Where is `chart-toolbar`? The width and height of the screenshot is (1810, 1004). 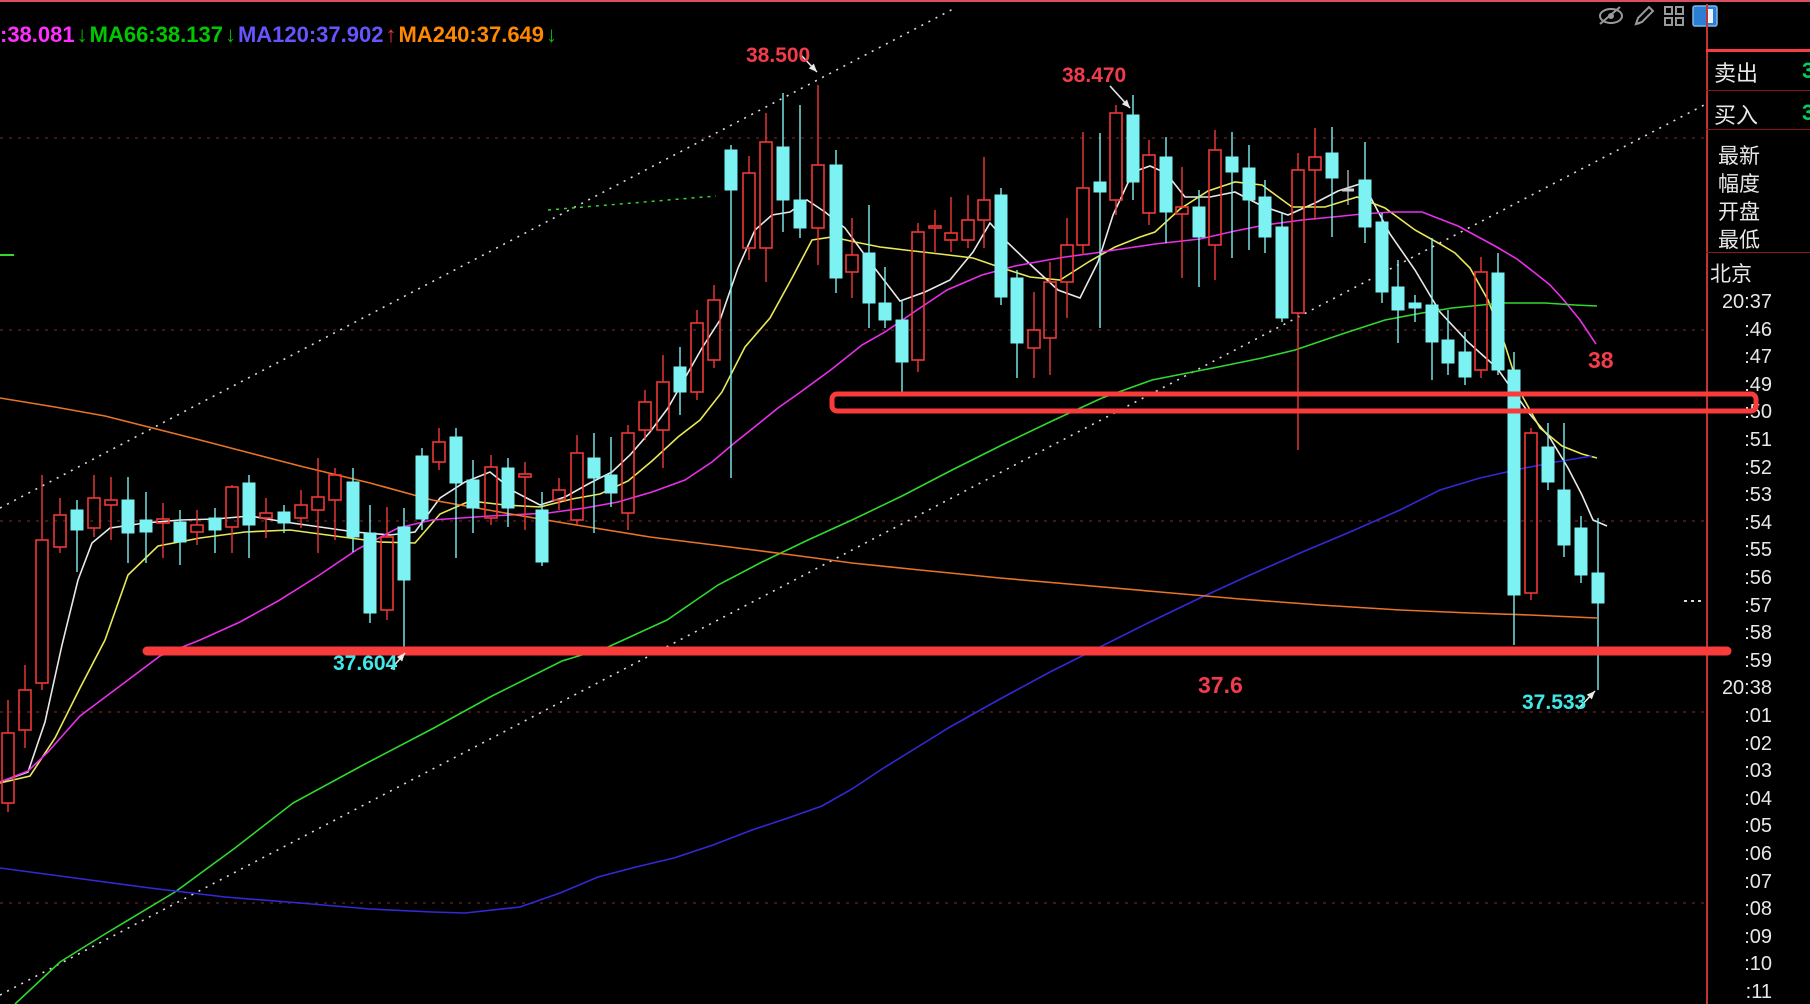 chart-toolbar is located at coordinates (1657, 16).